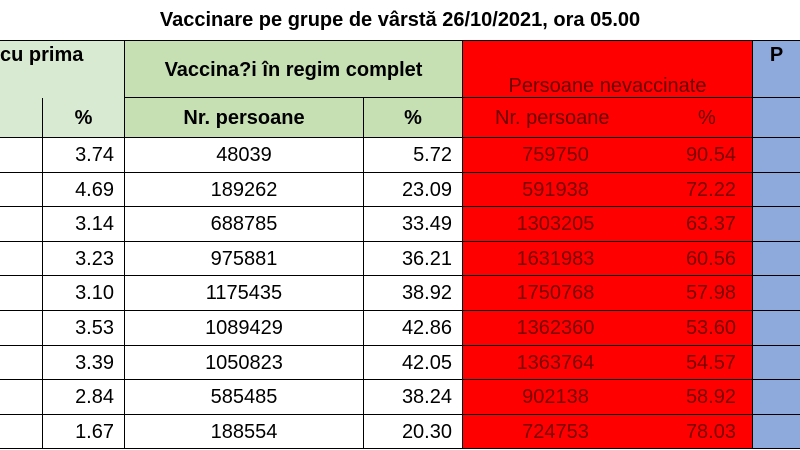 The image size is (800, 450). Describe the element at coordinates (710, 224) in the screenshot. I see `unvaccinated-pct-value: 63.37` at that location.